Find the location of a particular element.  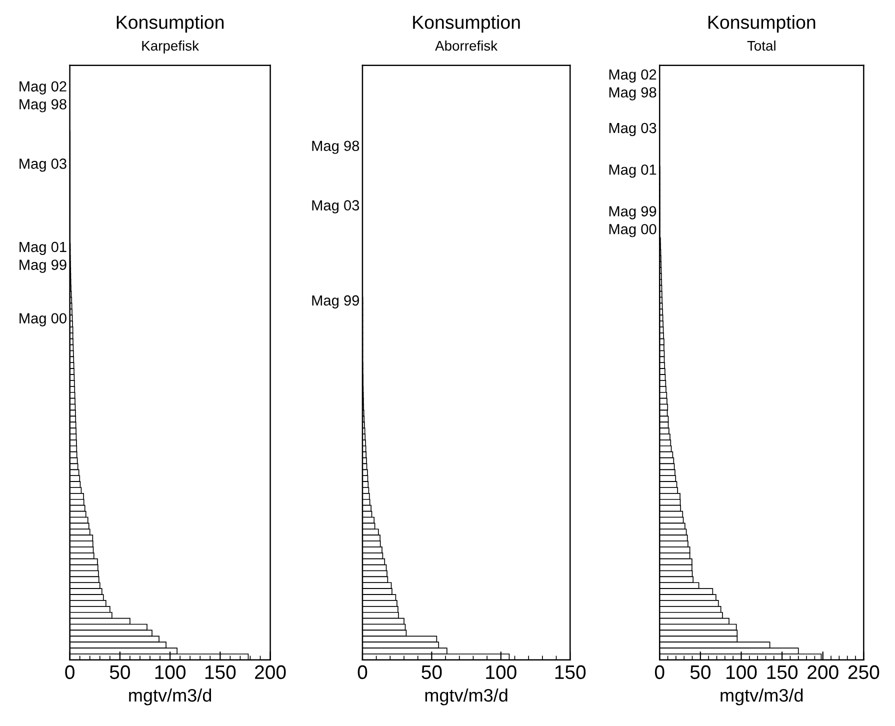

chart-subtitle: Aborrefisk is located at coordinates (466, 45).